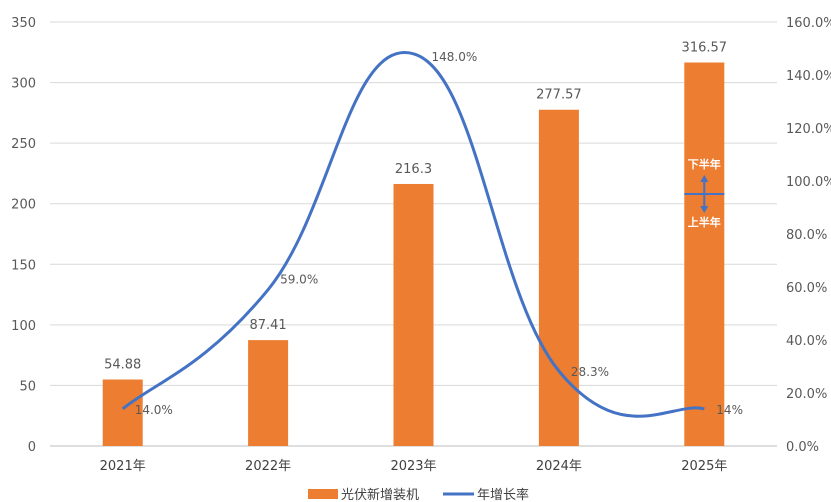 The width and height of the screenshot is (831, 502). I want to click on category-axis-labels: 2021年 2022年 2023年 2024年 2025年, so click(414, 466).